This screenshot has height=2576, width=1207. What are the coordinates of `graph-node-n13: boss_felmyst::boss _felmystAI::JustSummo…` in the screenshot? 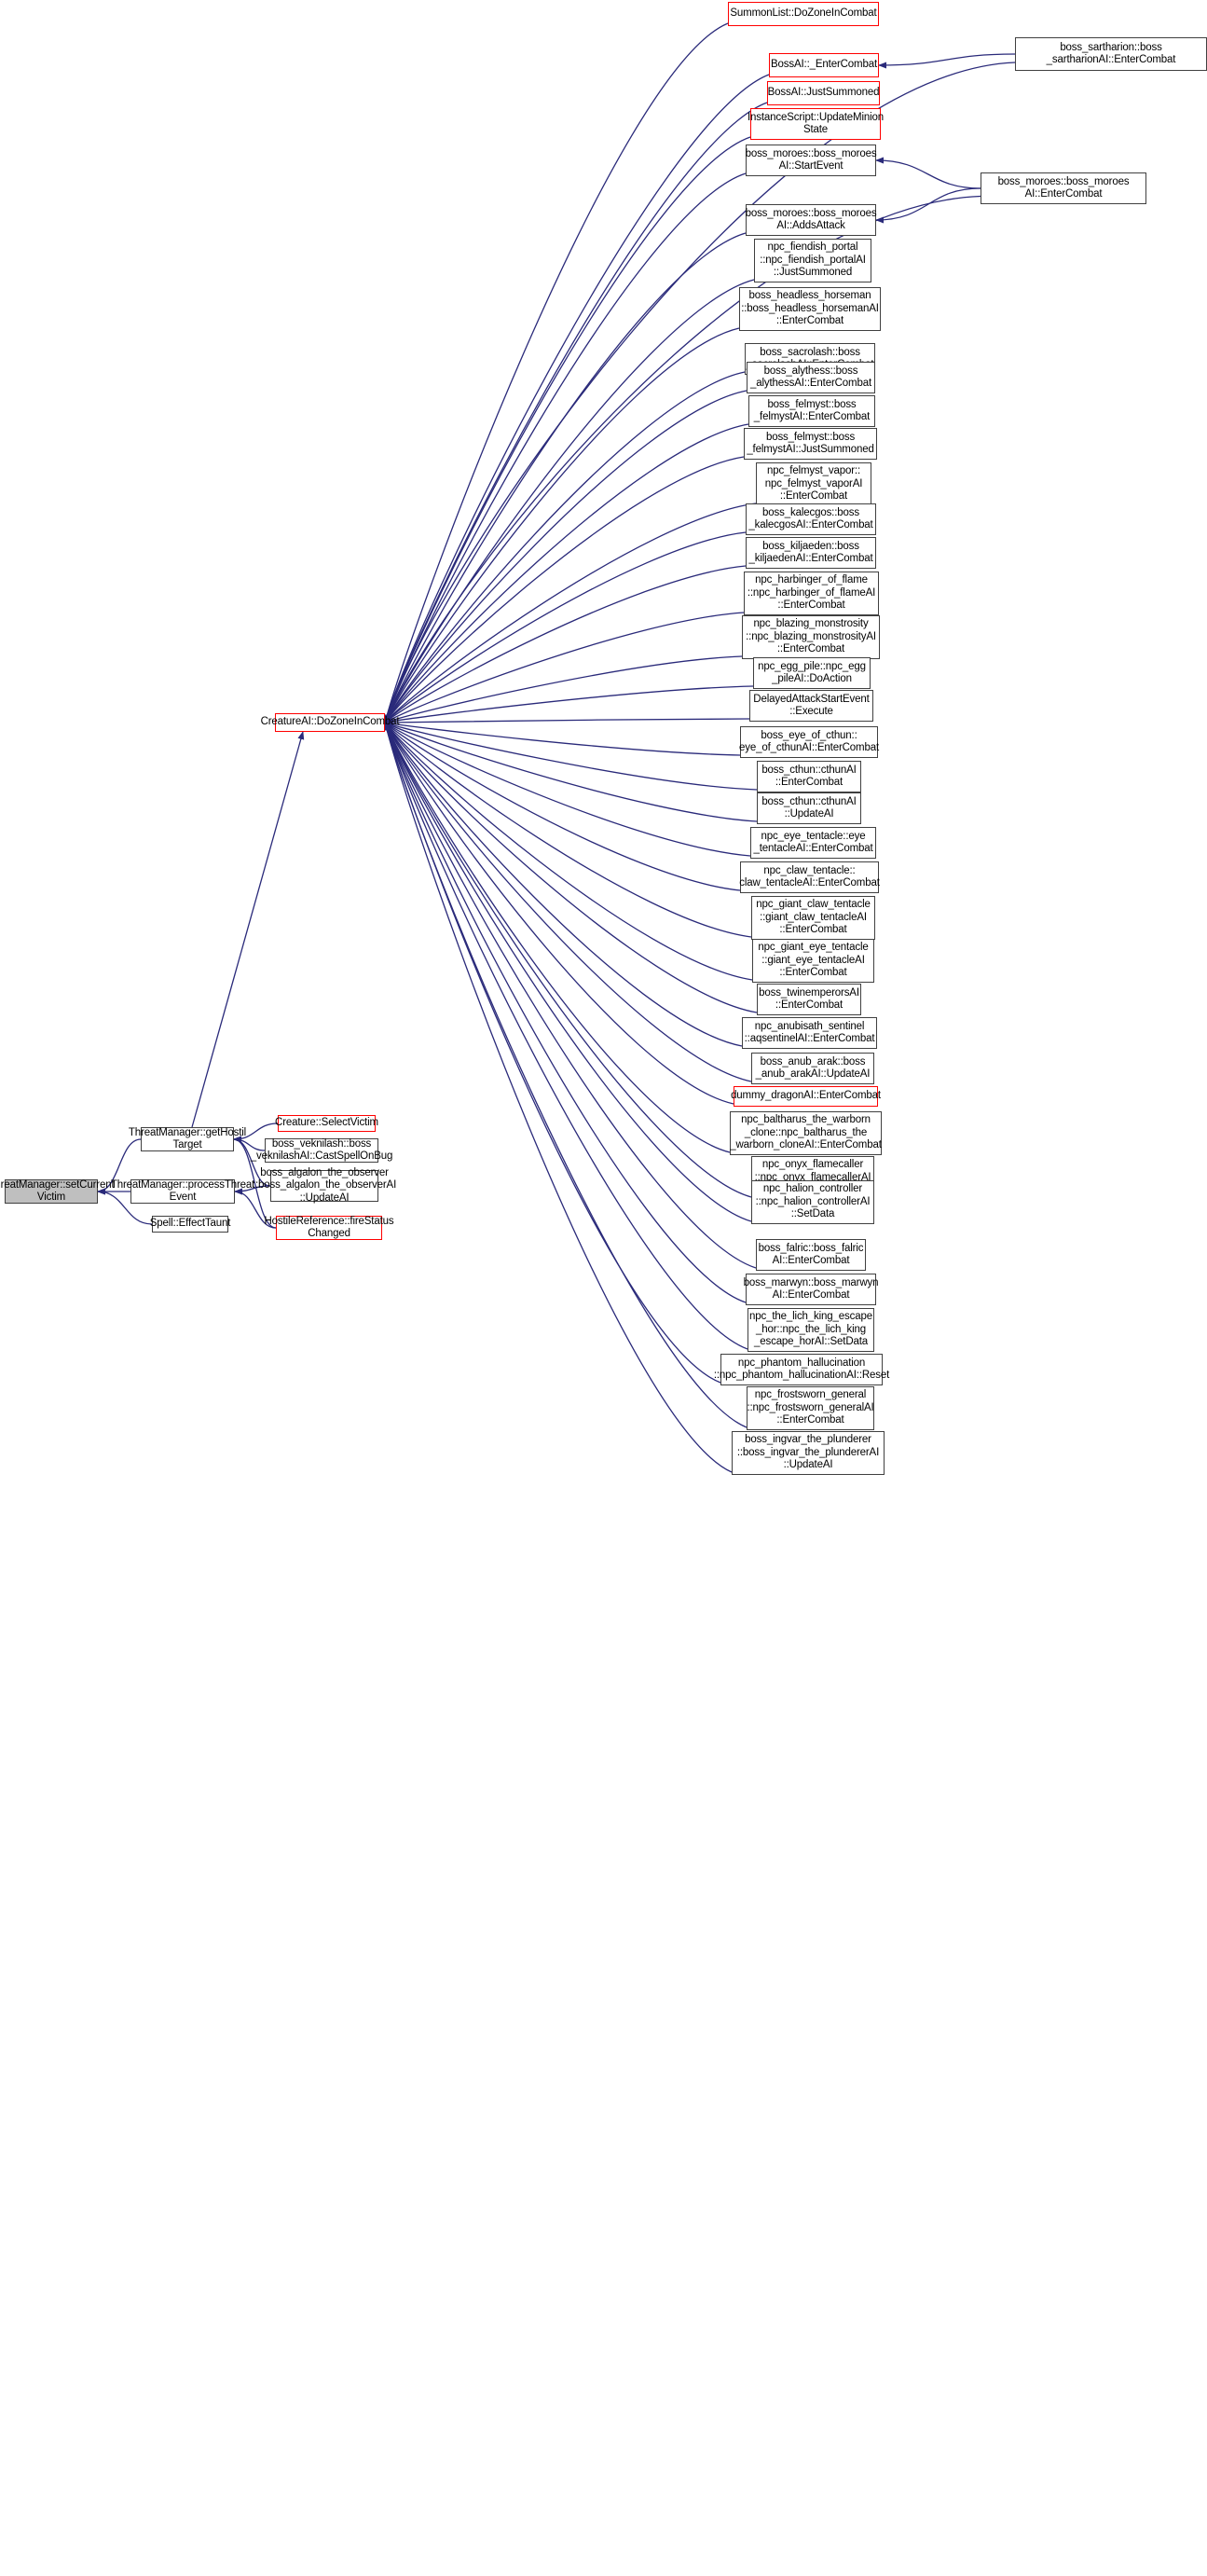 It's located at (810, 444).